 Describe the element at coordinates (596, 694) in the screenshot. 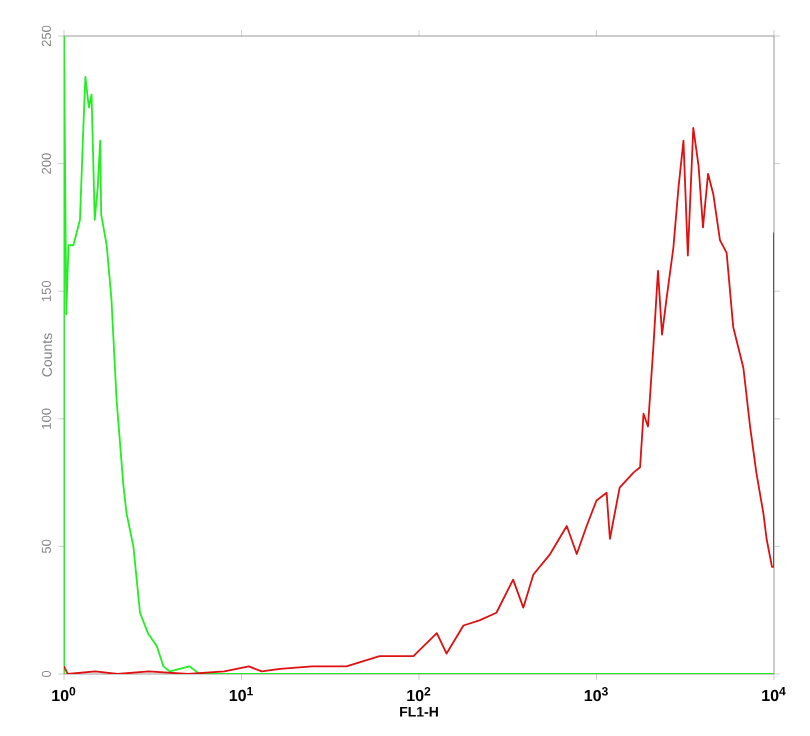

I see `x-tick-label: 10$^{3}$` at that location.